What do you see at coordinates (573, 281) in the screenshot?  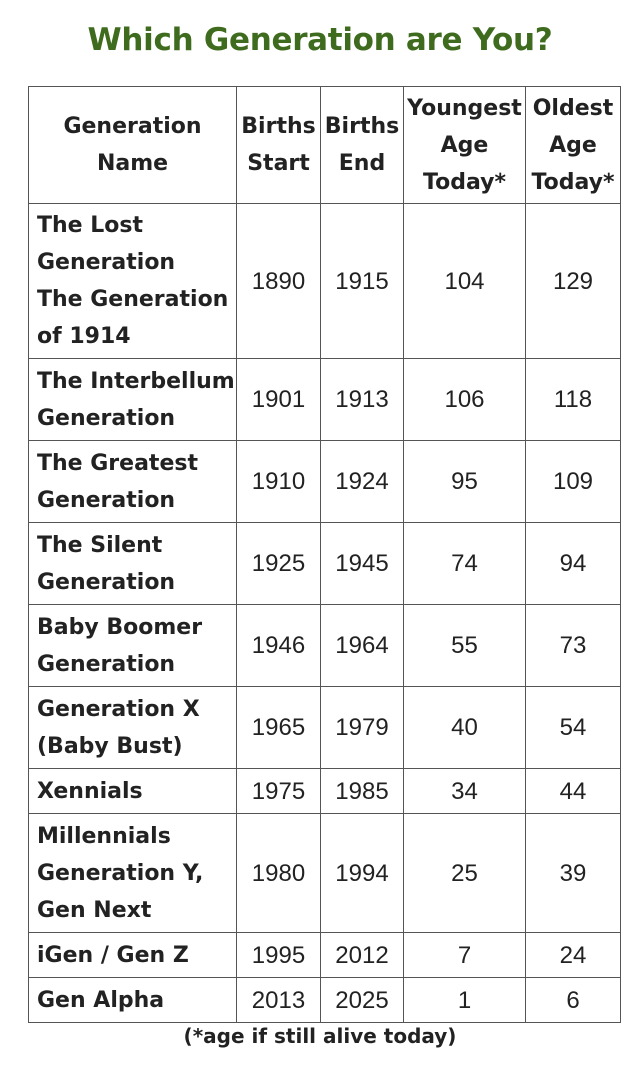 I see `oldest-age-cell: 129` at bounding box center [573, 281].